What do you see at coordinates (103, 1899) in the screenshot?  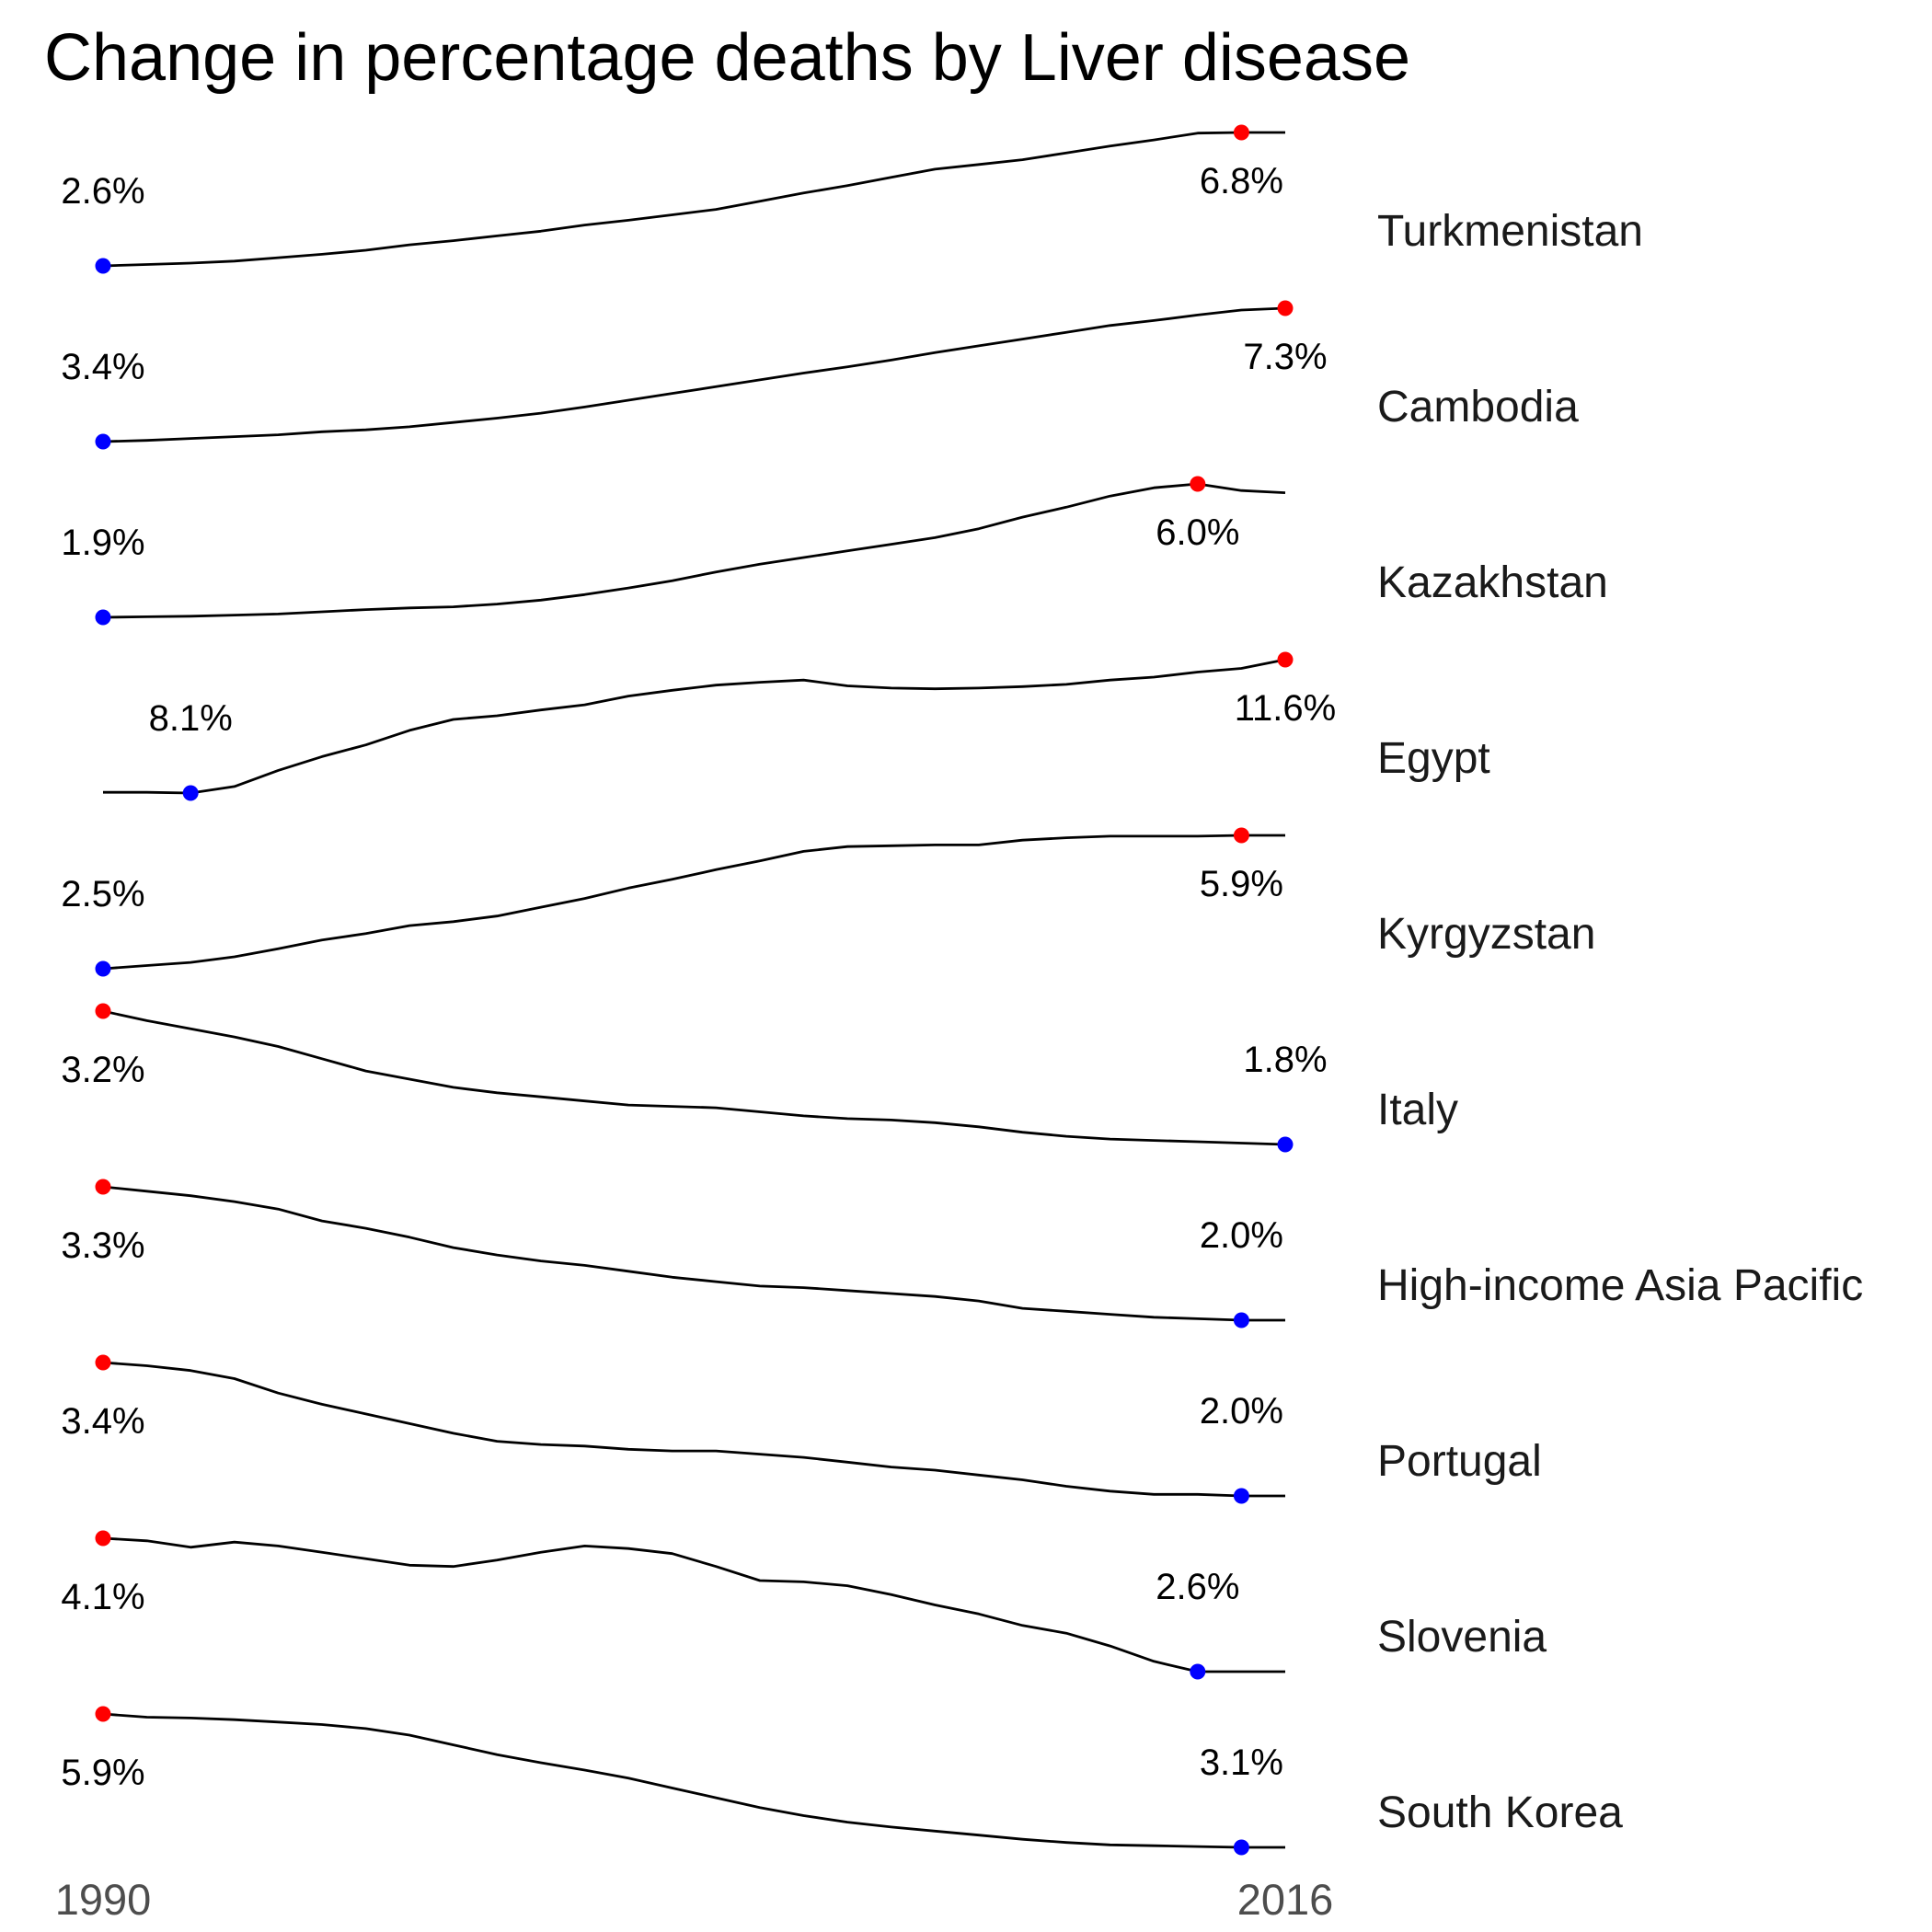 I see `x-tick-label-1990: 1990` at bounding box center [103, 1899].